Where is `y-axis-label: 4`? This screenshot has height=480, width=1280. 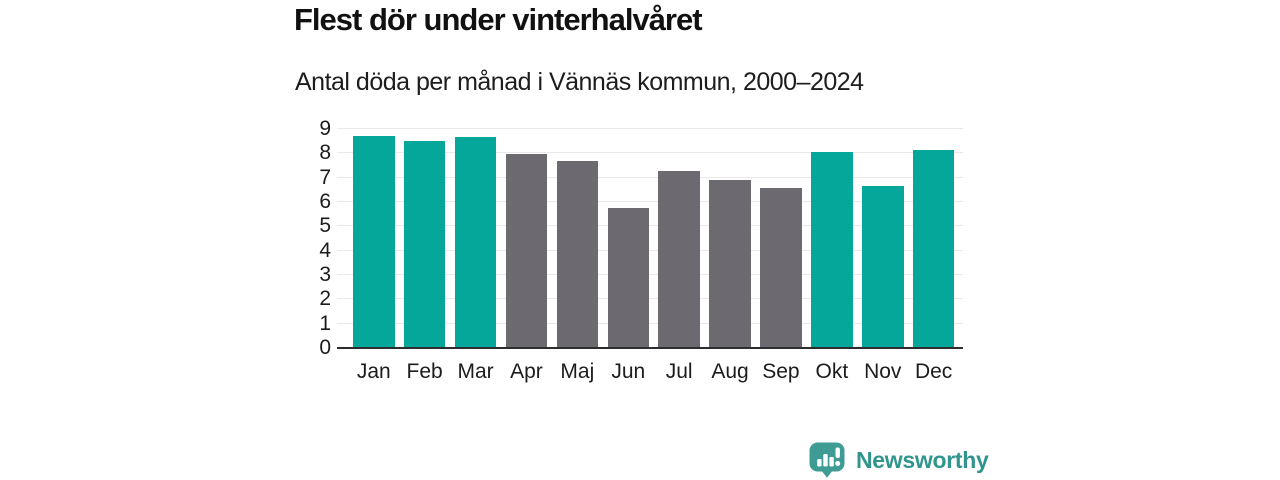
y-axis-label: 4 is located at coordinates (325, 250).